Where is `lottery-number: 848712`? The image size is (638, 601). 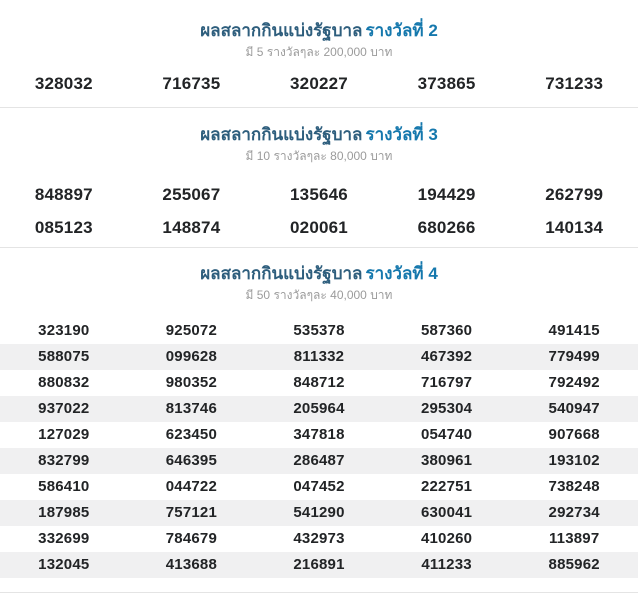
lottery-number: 848712 is located at coordinates (319, 382).